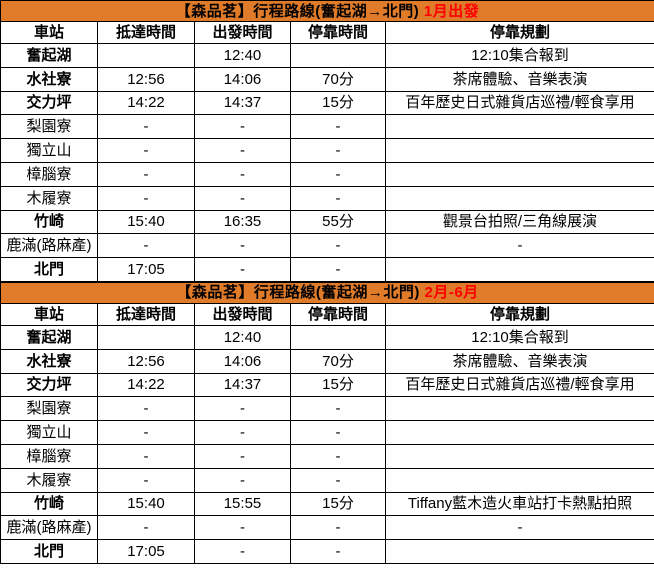  I want to click on table-title-text: 【森品茗】行程路線(奮起湖→北門), so click(298, 293).